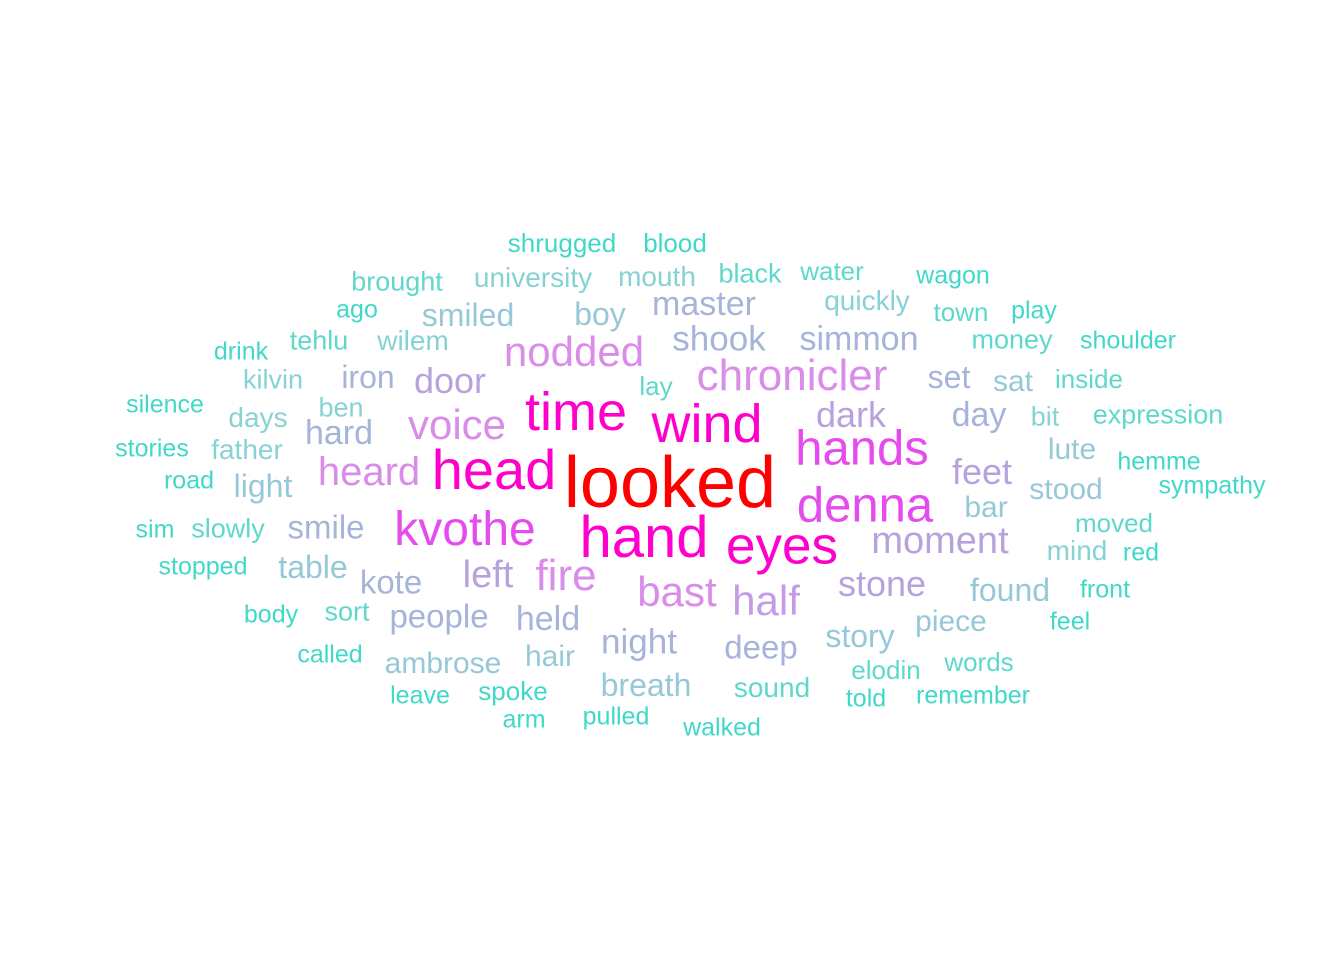 The width and height of the screenshot is (1344, 960). Describe the element at coordinates (465, 529) in the screenshot. I see `word-kvothe: kvothe` at that location.